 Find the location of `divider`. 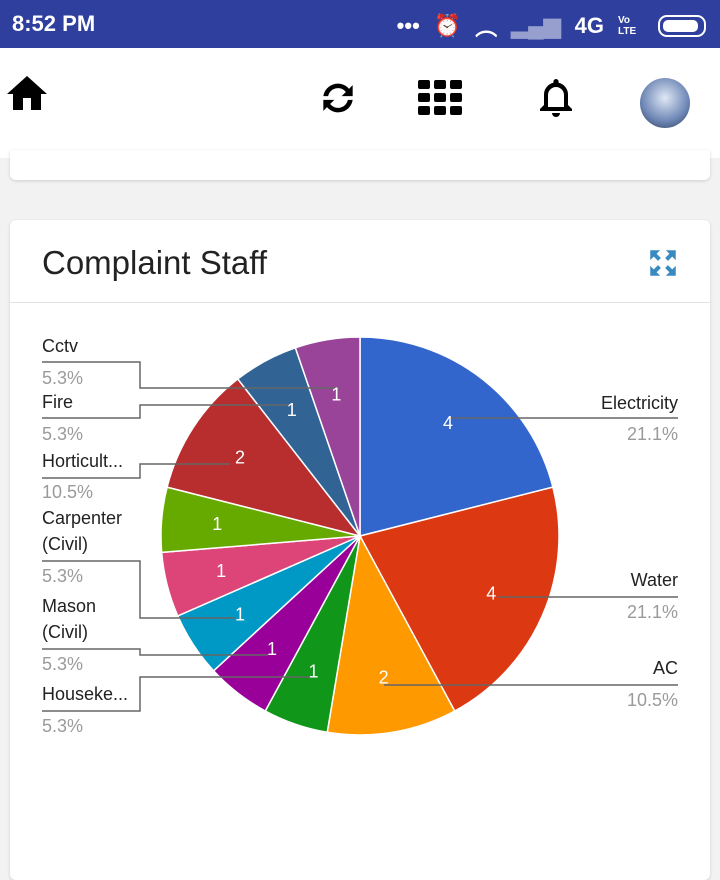

divider is located at coordinates (360, 302).